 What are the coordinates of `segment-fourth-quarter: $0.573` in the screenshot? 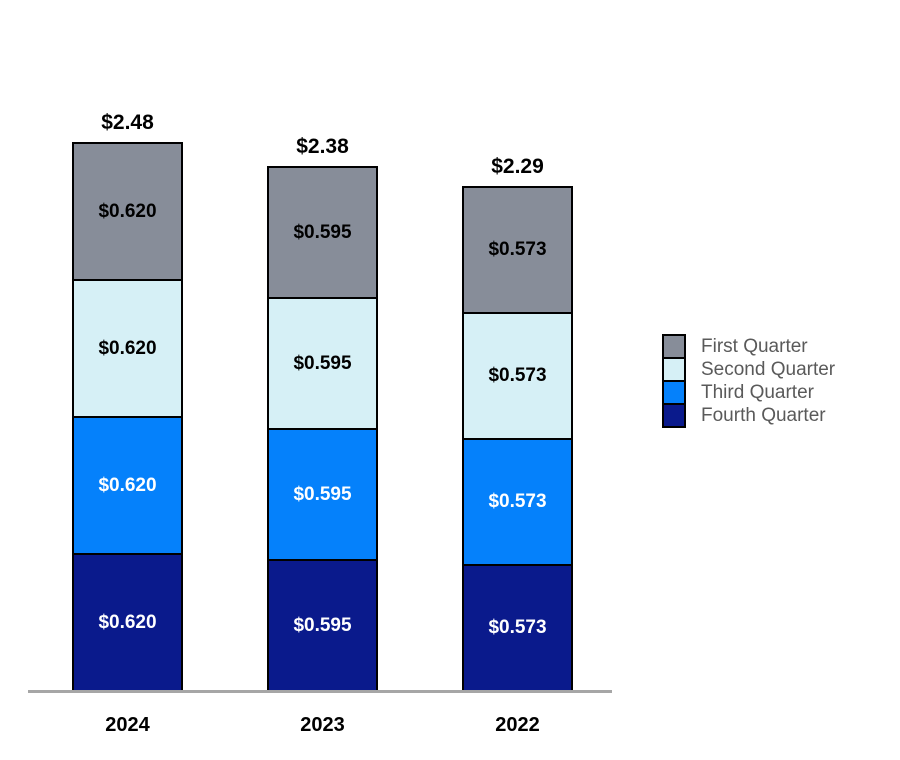 It's located at (517, 627).